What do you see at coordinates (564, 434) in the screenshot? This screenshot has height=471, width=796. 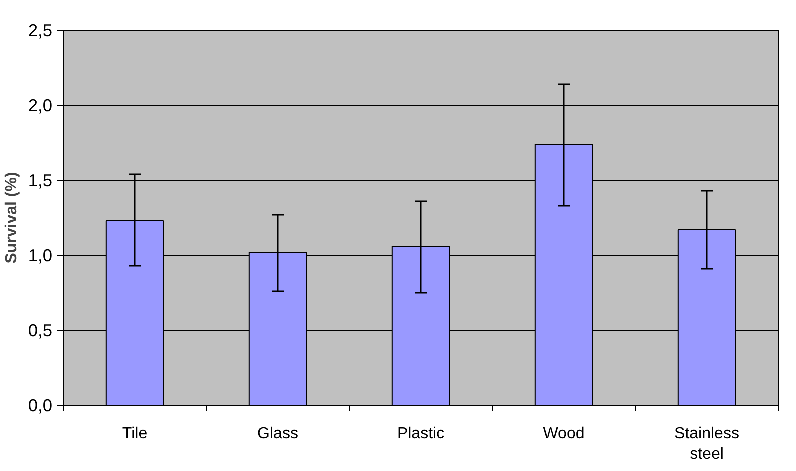 I see `x-tick-label: Wood` at bounding box center [564, 434].